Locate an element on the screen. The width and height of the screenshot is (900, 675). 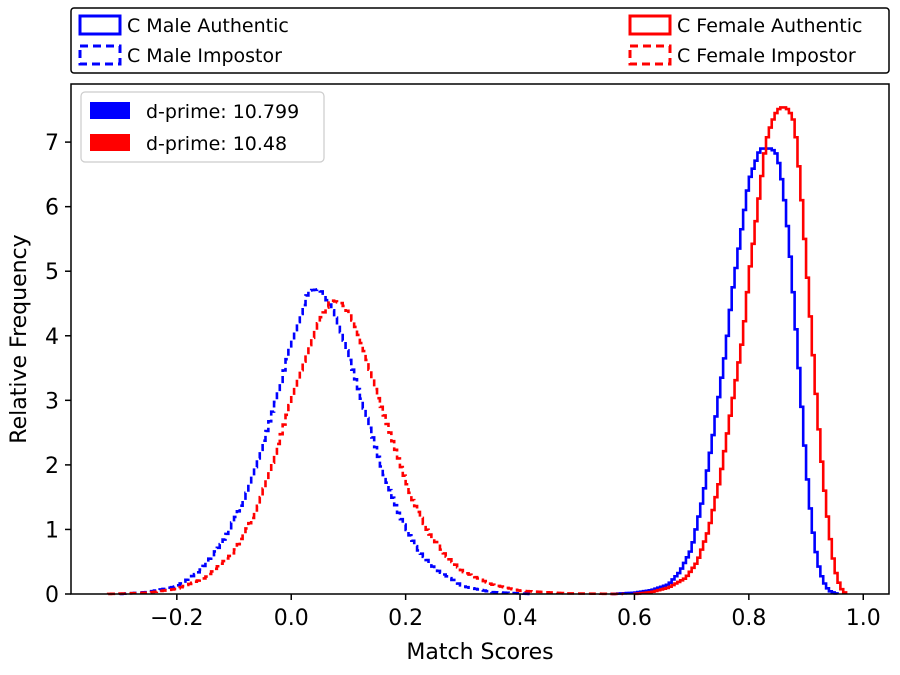
legend-label-female-impostor: C Female Impostor is located at coordinates (766, 56).